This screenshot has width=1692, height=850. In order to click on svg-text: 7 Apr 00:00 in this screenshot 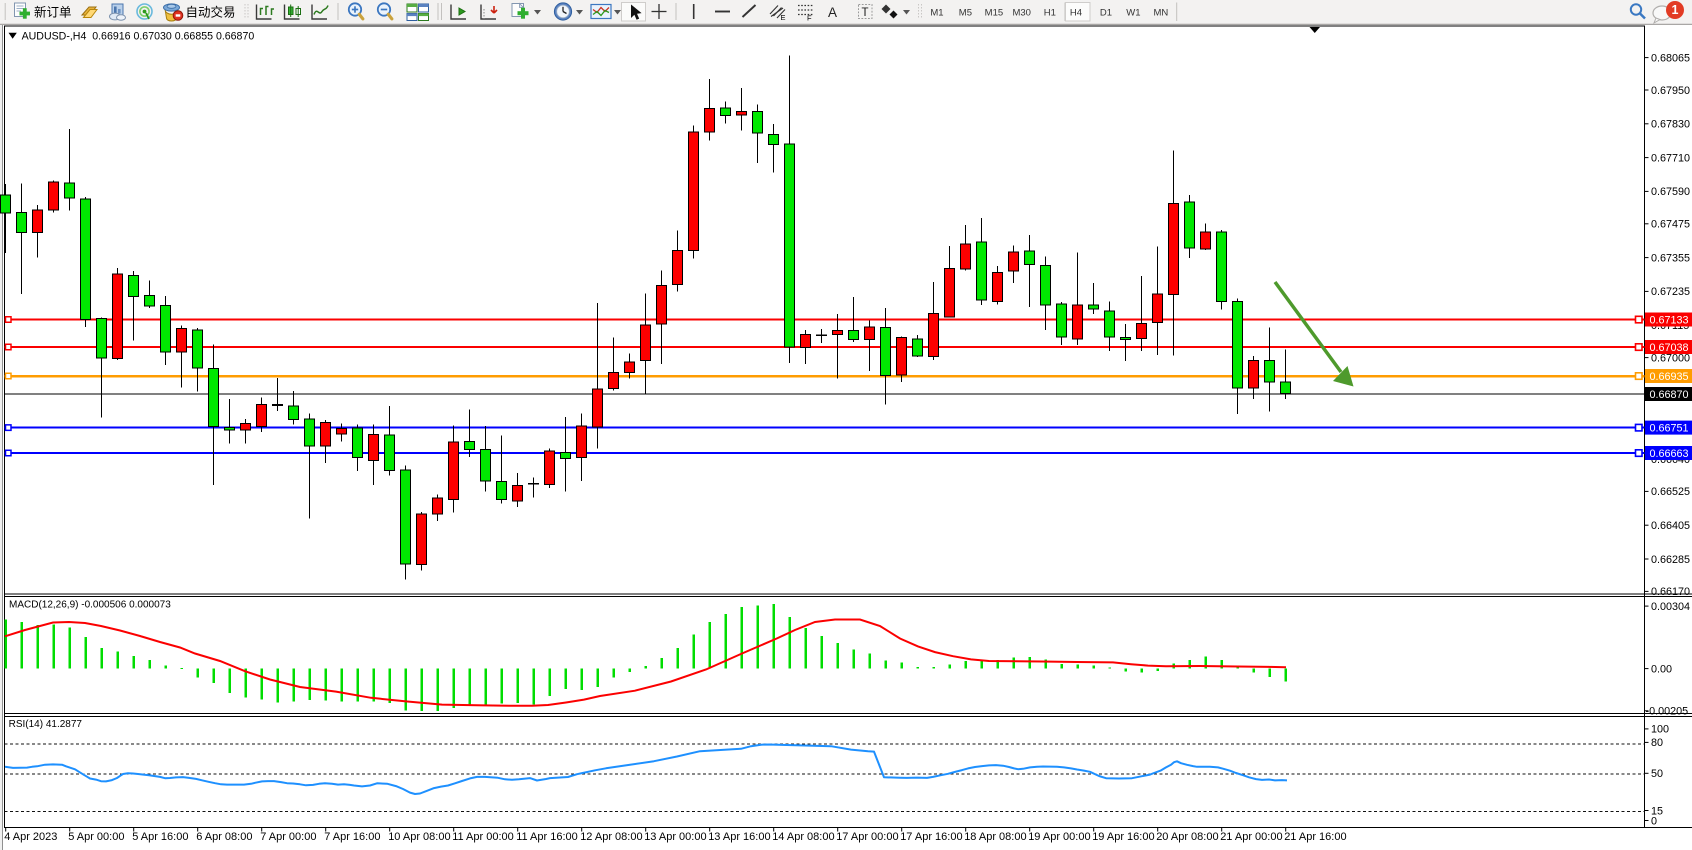, I will do `click(288, 837)`.